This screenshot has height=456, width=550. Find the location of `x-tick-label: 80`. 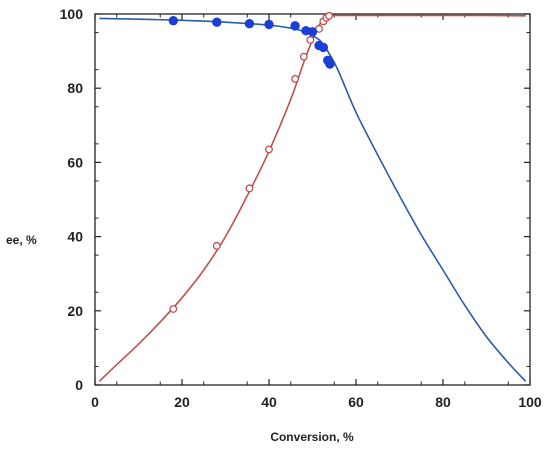

x-tick-label: 80 is located at coordinates (443, 402).